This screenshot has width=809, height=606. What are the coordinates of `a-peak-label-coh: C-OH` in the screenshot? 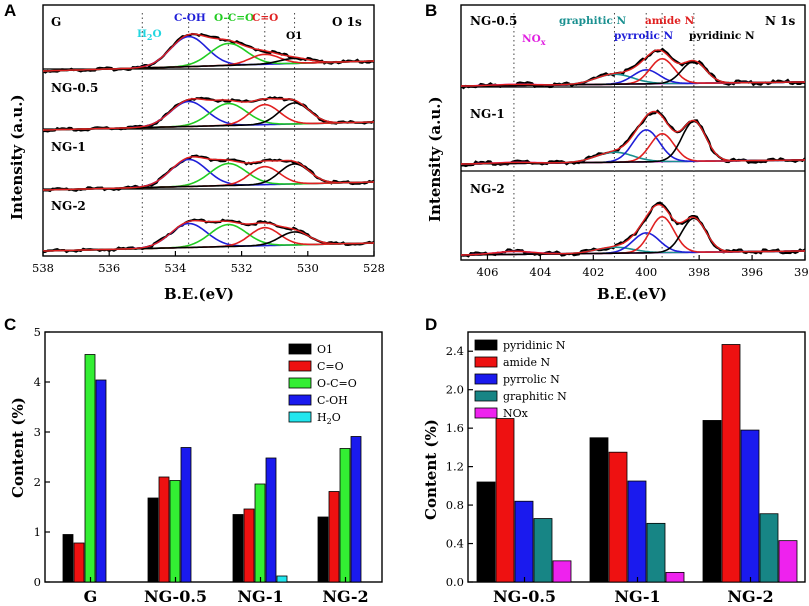 It's located at (190, 18).